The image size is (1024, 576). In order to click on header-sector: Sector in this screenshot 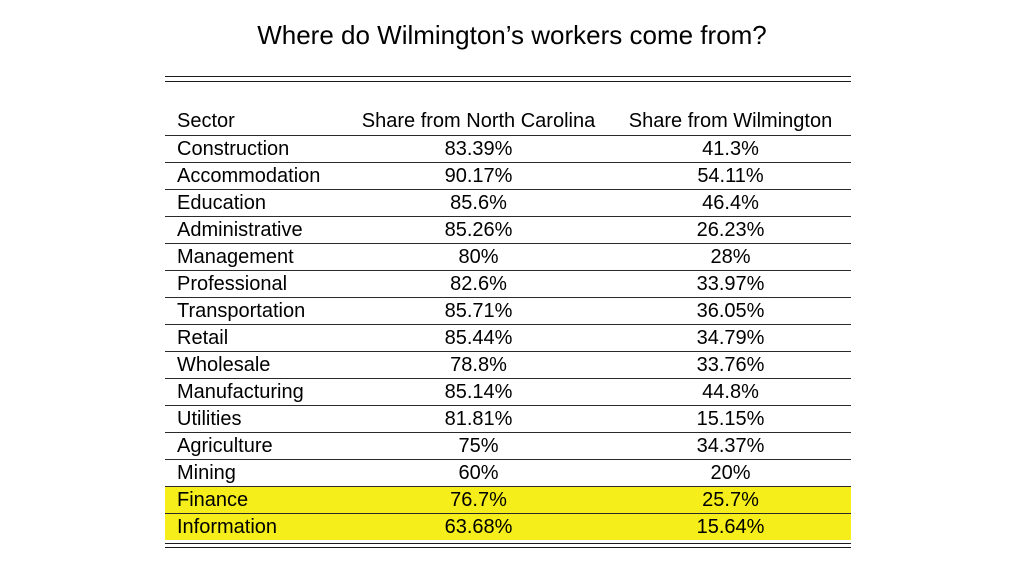, I will do `click(256, 122)`.